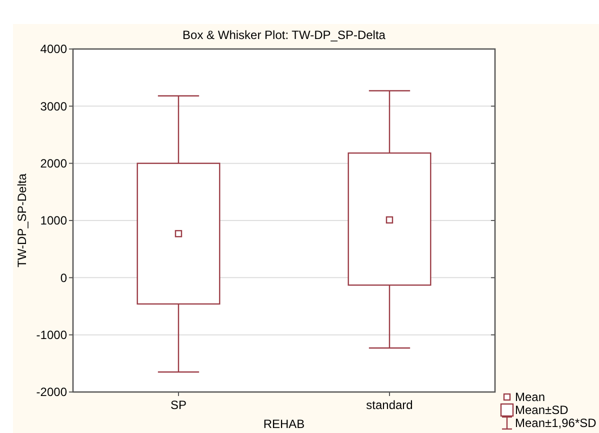 This screenshot has width=599, height=433. I want to click on y-tick-label: 4000, so click(54, 49).